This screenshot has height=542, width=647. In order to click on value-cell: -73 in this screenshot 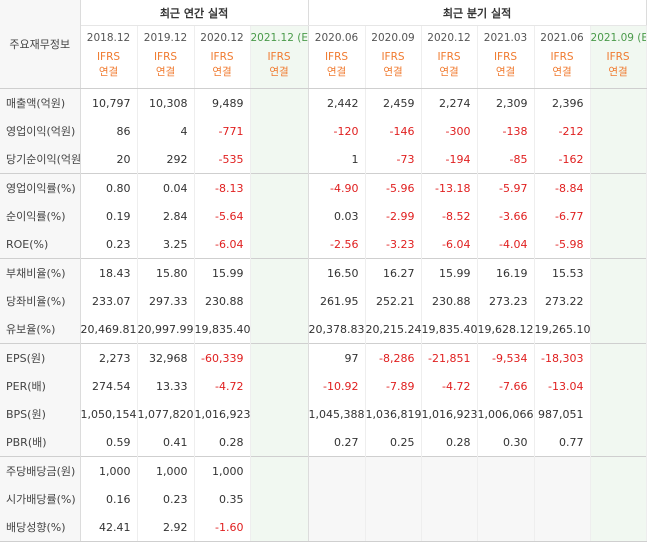, I will do `click(393, 159)`.